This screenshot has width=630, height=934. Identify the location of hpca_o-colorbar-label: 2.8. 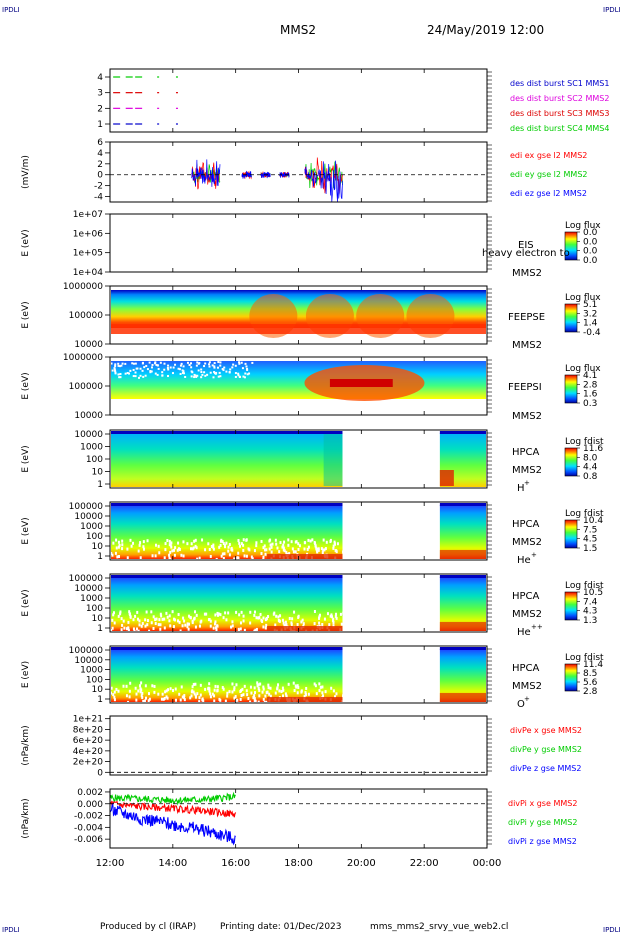
(590, 692).